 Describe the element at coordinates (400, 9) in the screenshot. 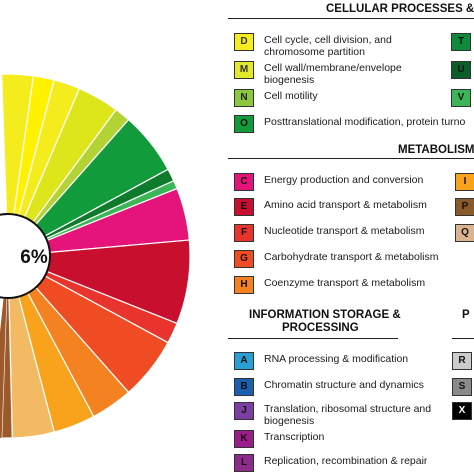

I see `section-title-cellular: CELLULAR PROCESSES & SIG` at that location.